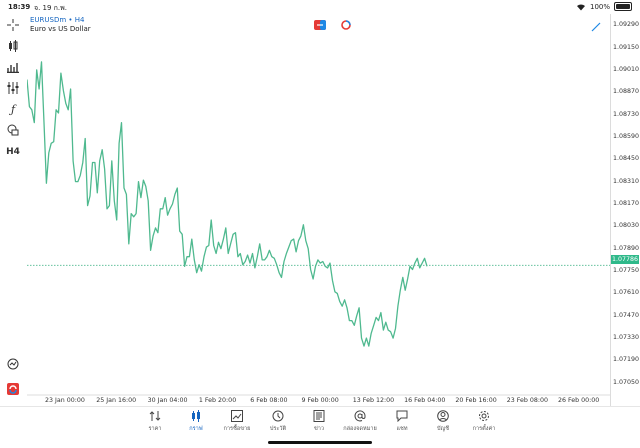 The width and height of the screenshot is (640, 448). I want to click on time-tick-label: 23 Jan 00:00, so click(65, 400).